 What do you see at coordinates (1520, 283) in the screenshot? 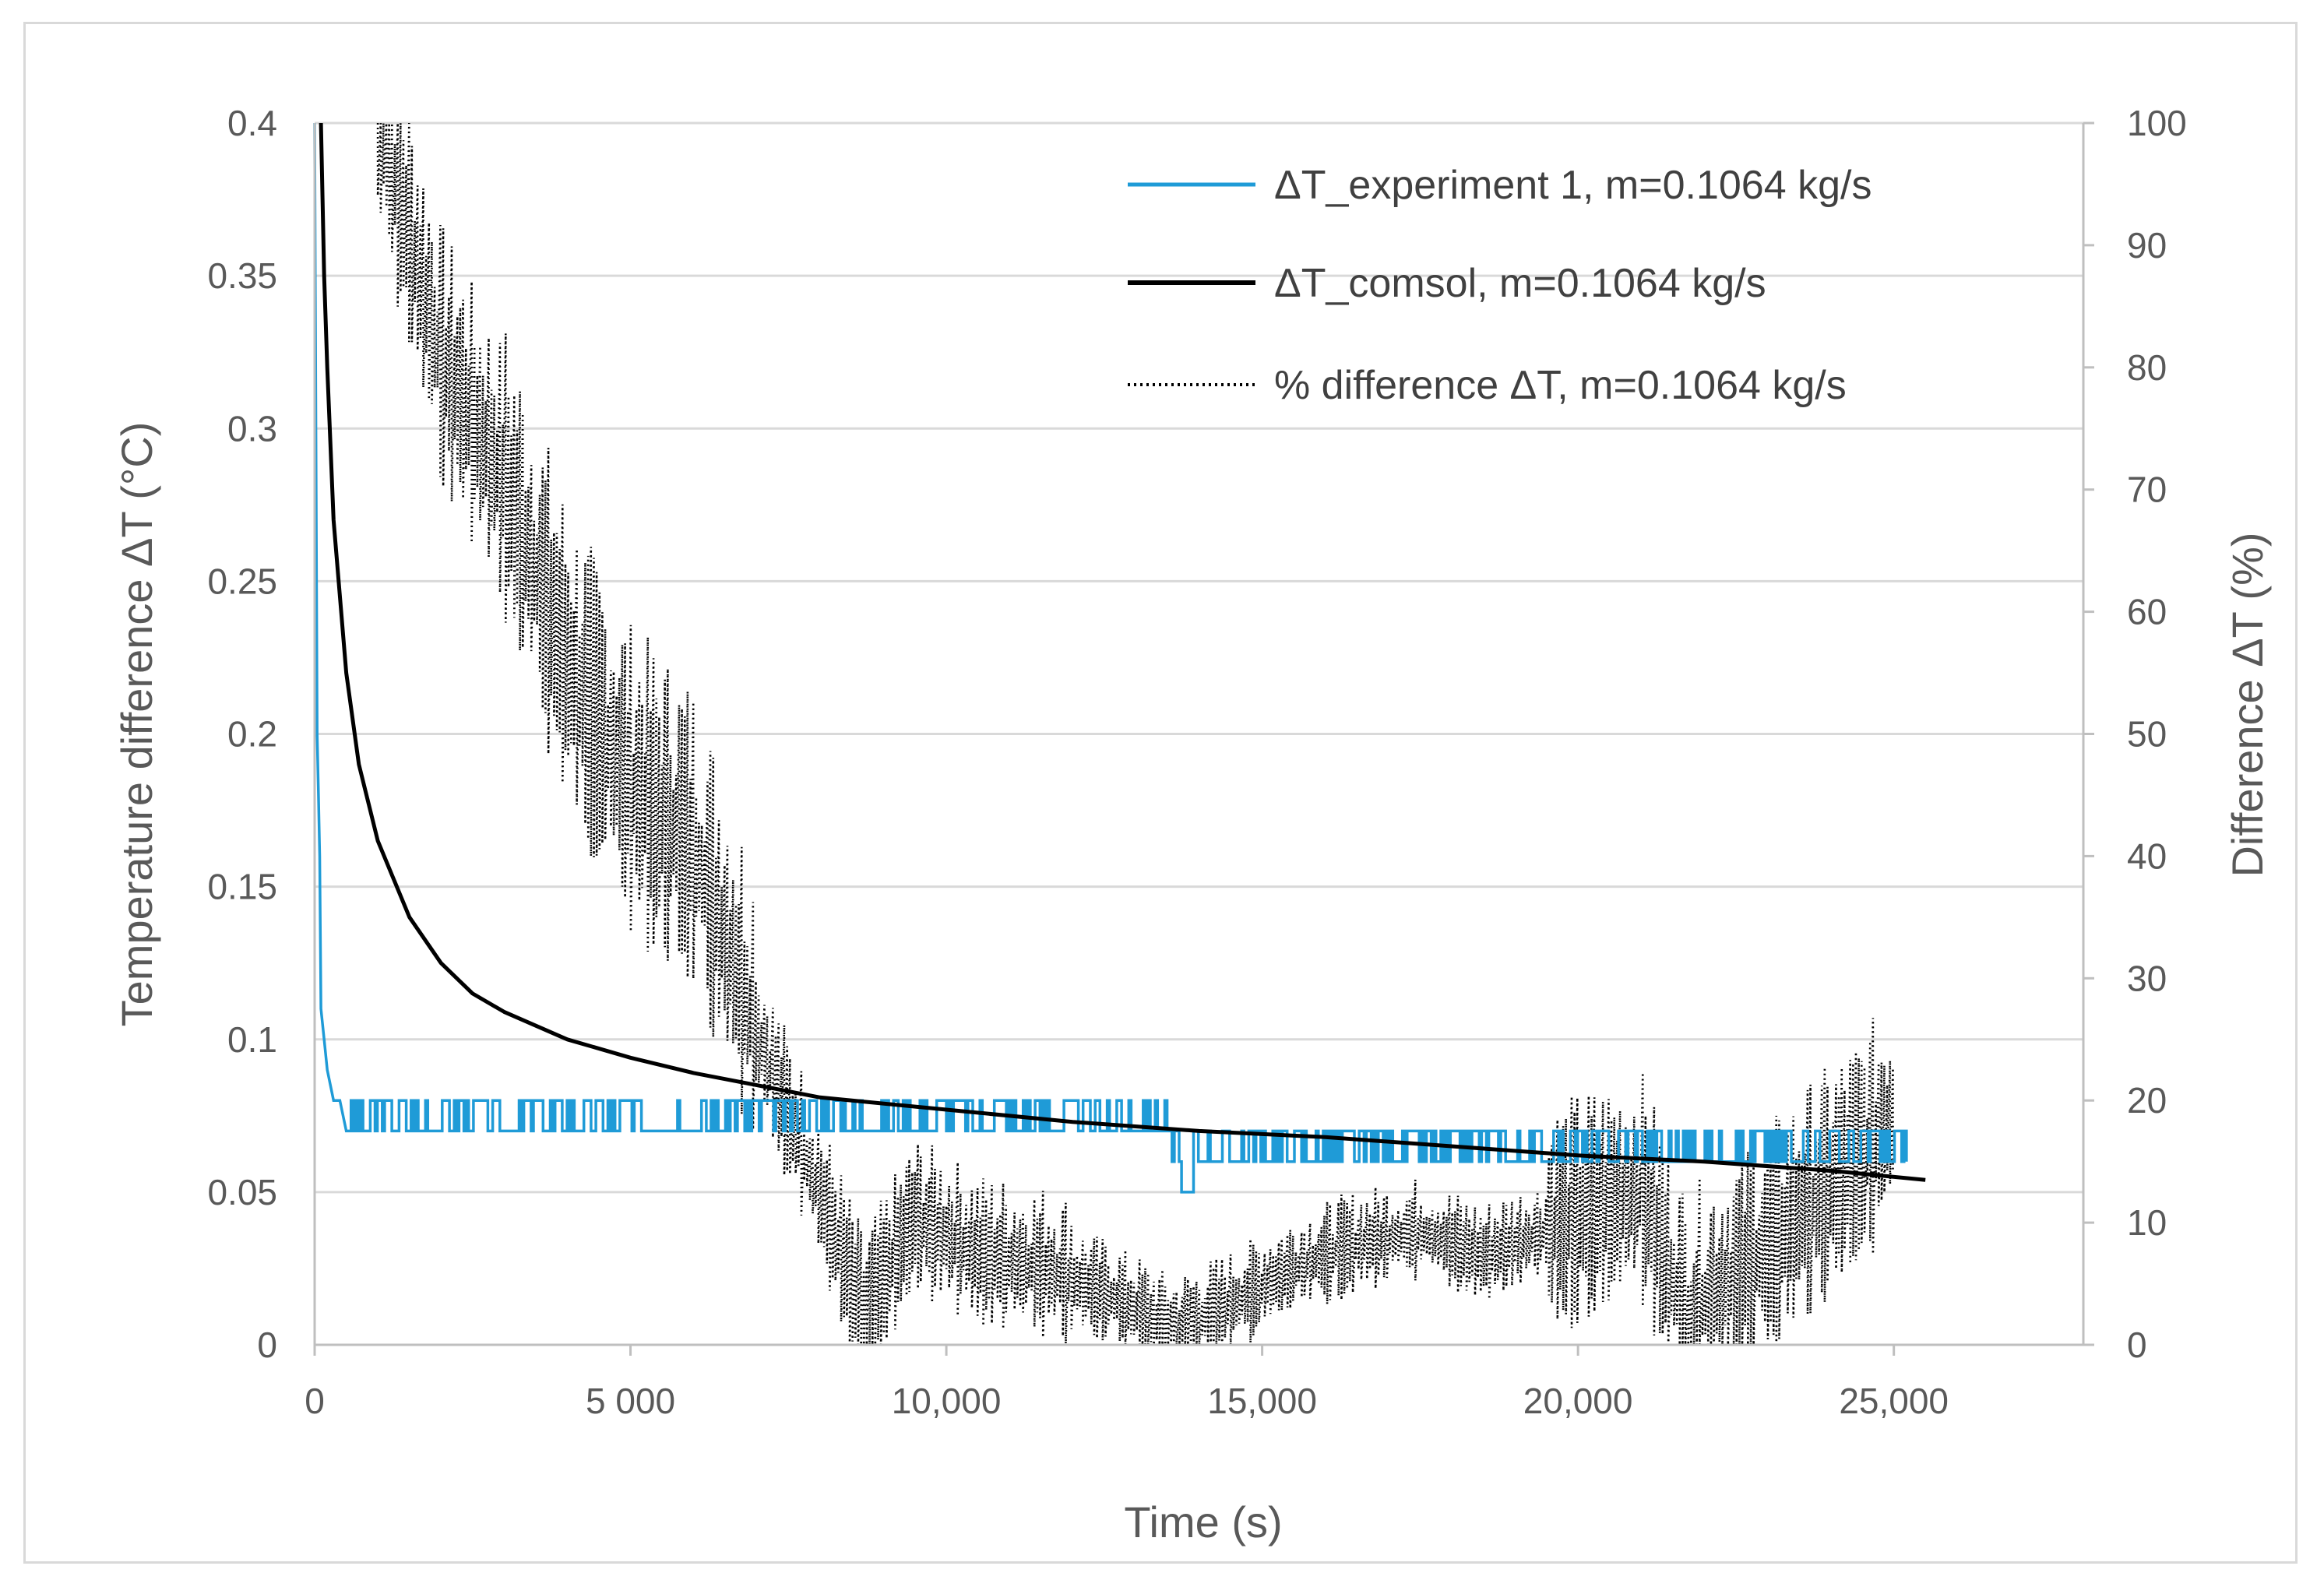
I see `legend-label-comsol: ΔT_comsol, m=0.1064 kg/s` at bounding box center [1520, 283].